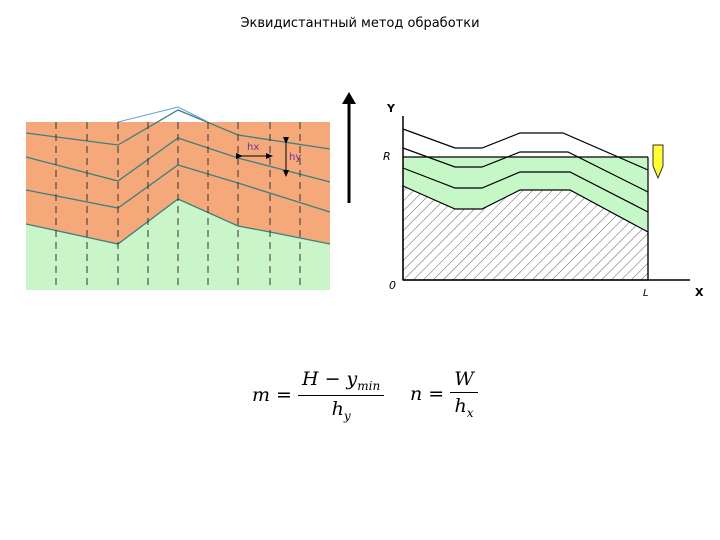  Describe the element at coordinates (387, 156) in the screenshot. I see `r-label: R` at that location.